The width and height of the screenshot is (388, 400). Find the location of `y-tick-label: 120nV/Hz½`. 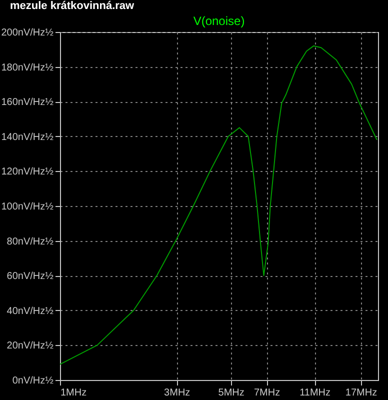

y-tick-label: 120nV/Hz½ is located at coordinates (27, 172).